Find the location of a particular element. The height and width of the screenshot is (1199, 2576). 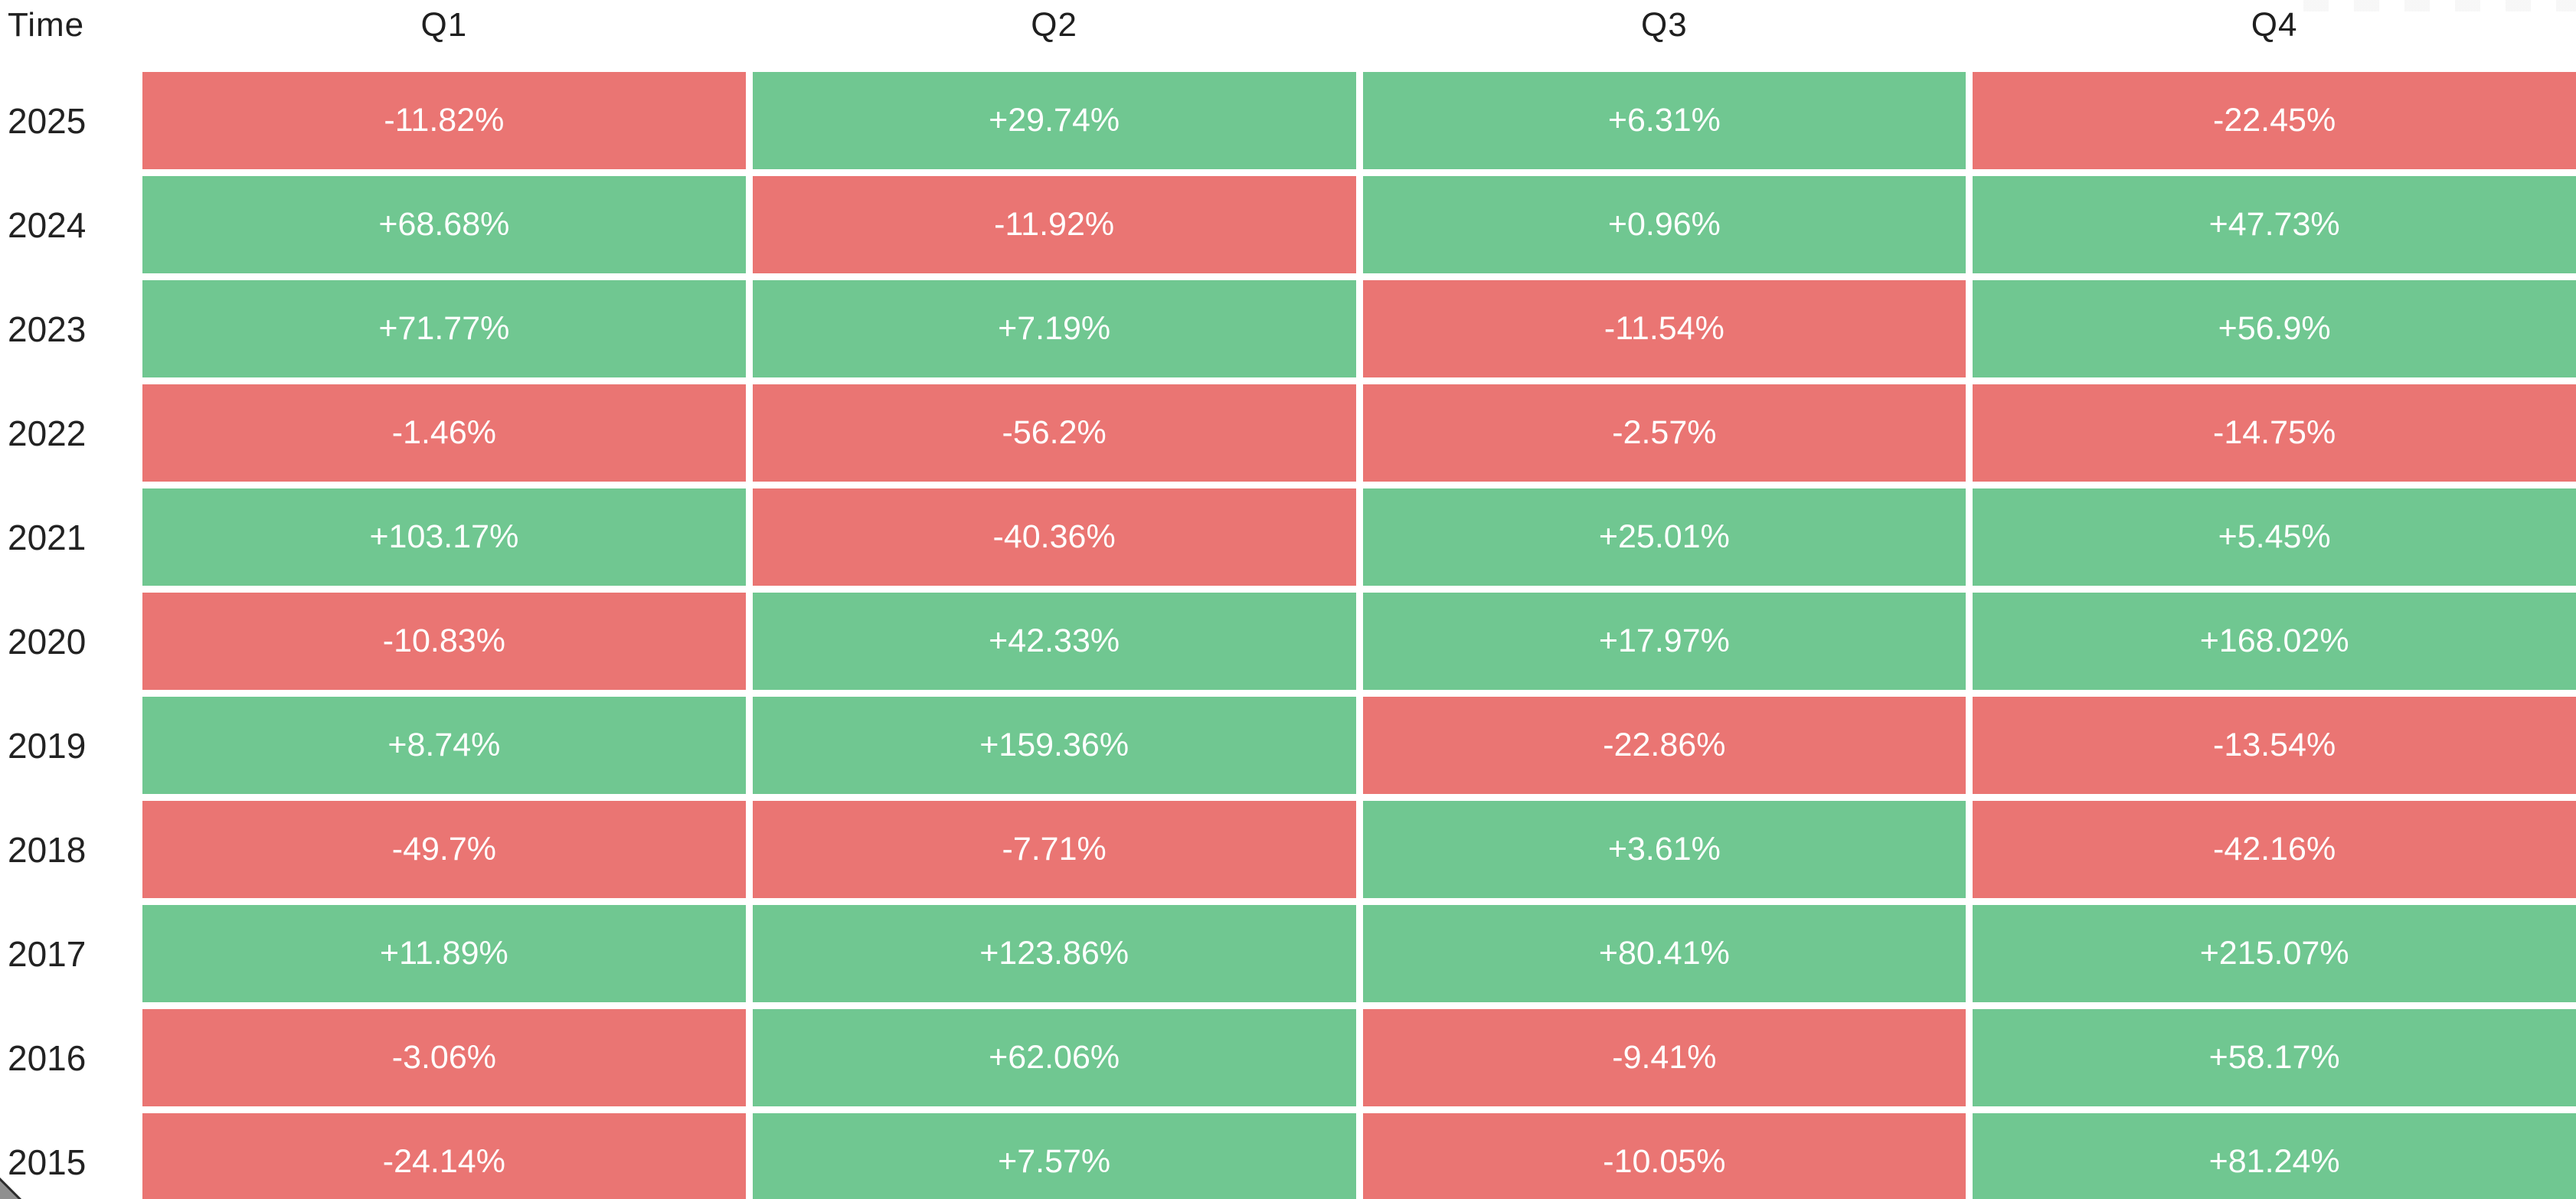

return-cell-2015-q3: -10.05% is located at coordinates (1664, 1156).